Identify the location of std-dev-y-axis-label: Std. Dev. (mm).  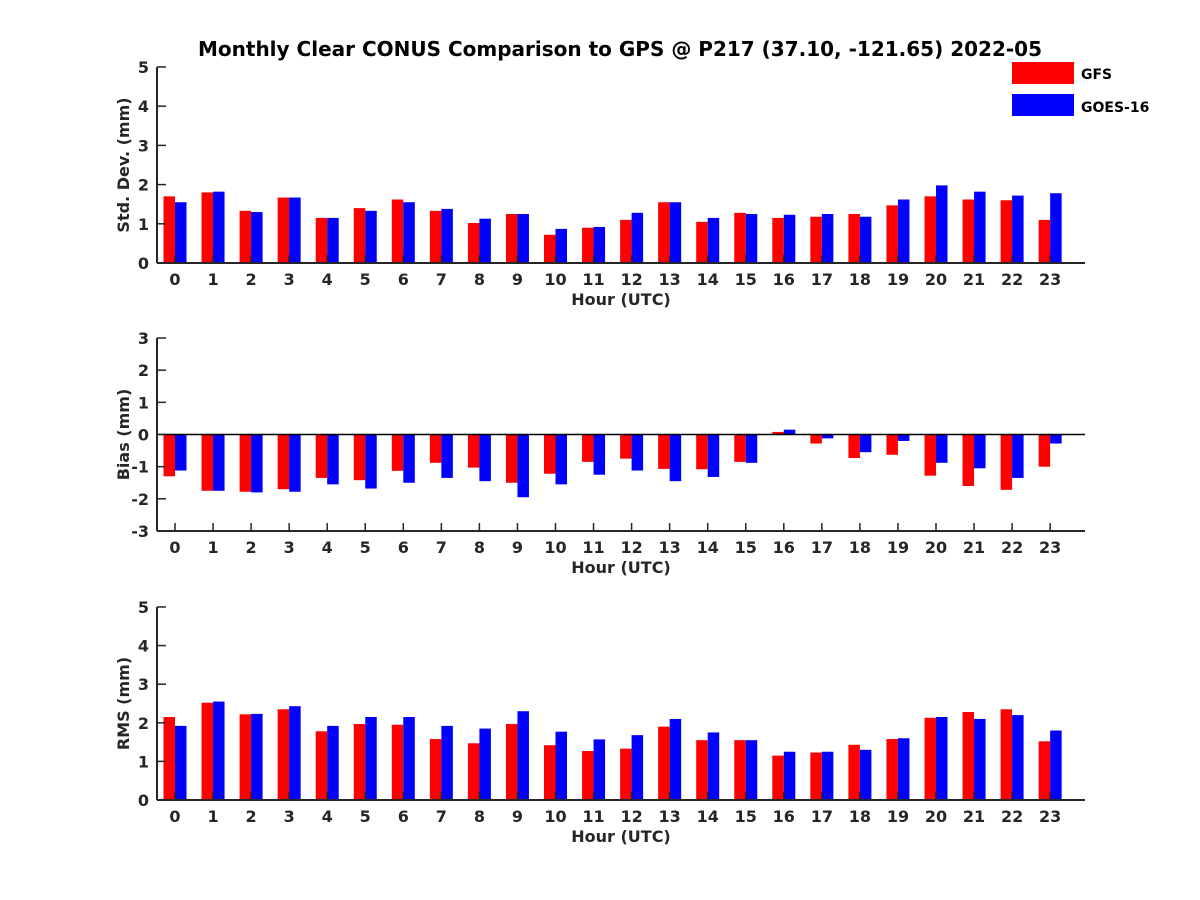
(123, 164).